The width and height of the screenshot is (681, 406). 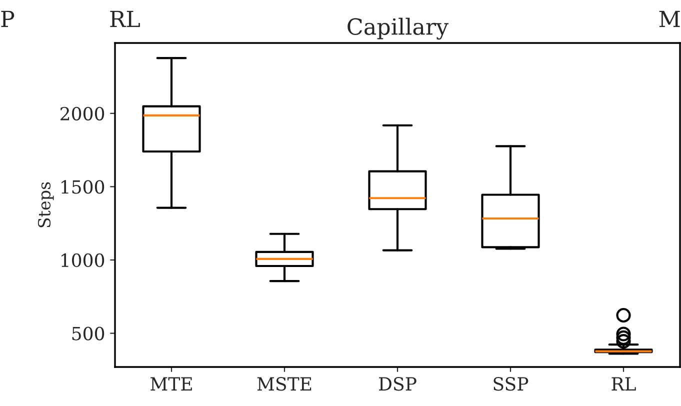 What do you see at coordinates (171, 383) in the screenshot?
I see `x-tick-label: MTE` at bounding box center [171, 383].